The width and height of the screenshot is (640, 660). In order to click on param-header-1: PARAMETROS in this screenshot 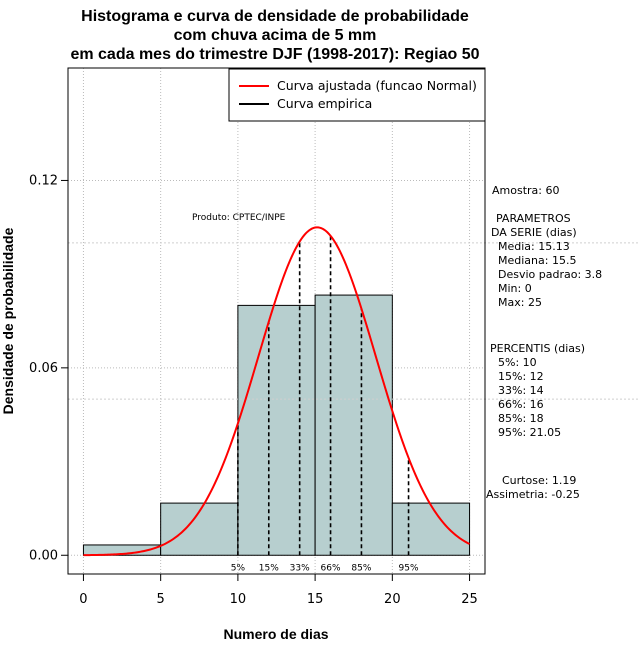, I will do `click(533, 218)`.